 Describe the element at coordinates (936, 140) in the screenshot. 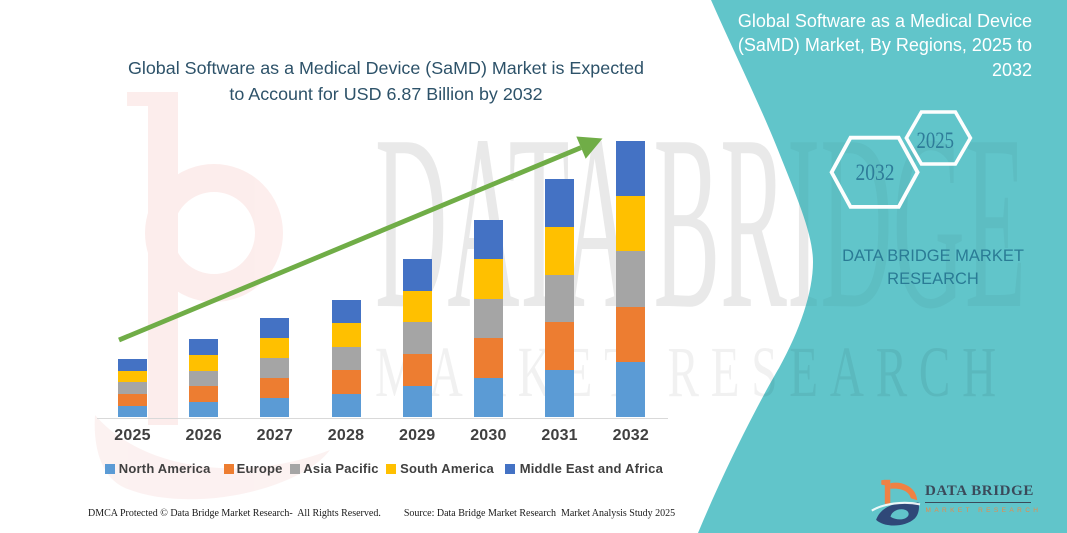

I see `svg-text: 2025` at that location.